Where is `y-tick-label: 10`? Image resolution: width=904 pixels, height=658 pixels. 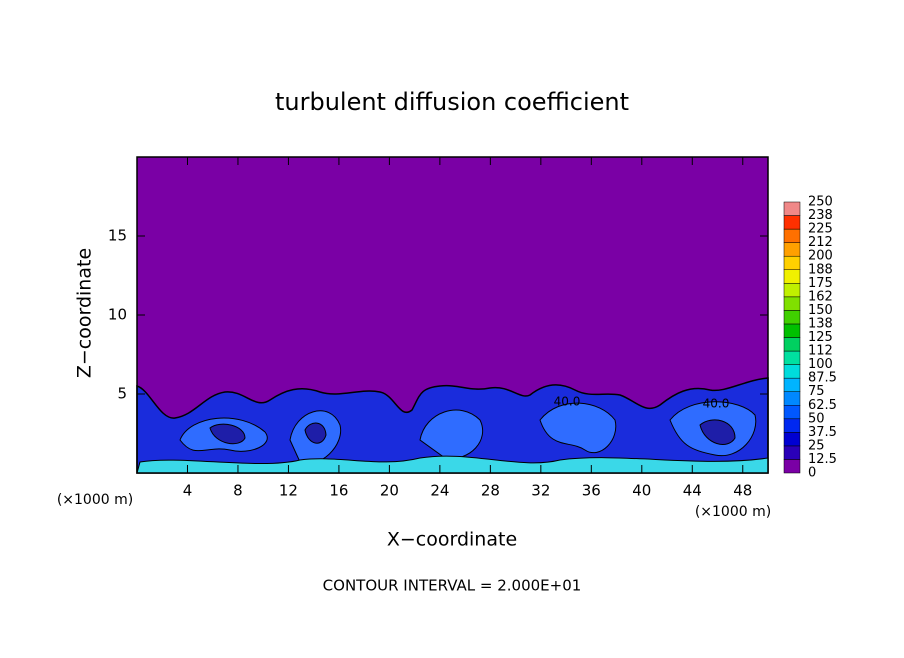
y-tick-label: 10 is located at coordinates (117, 315).